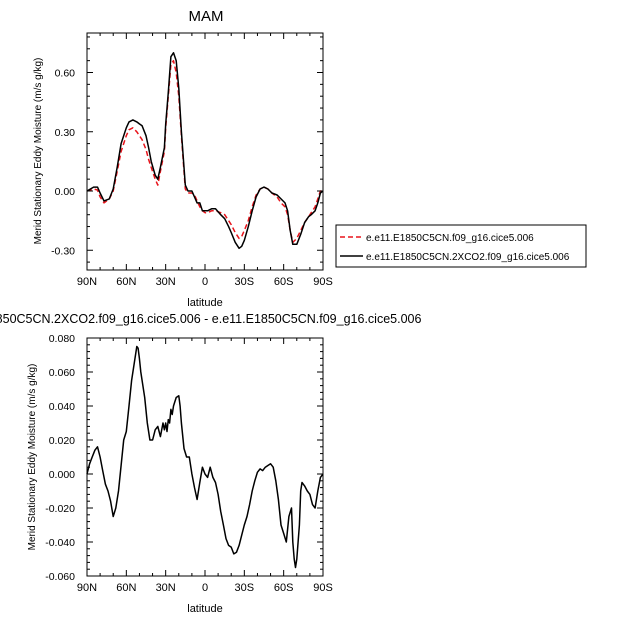  Describe the element at coordinates (204, 303) in the screenshot. I see `top-chart-x-axis-label: latitude` at that location.